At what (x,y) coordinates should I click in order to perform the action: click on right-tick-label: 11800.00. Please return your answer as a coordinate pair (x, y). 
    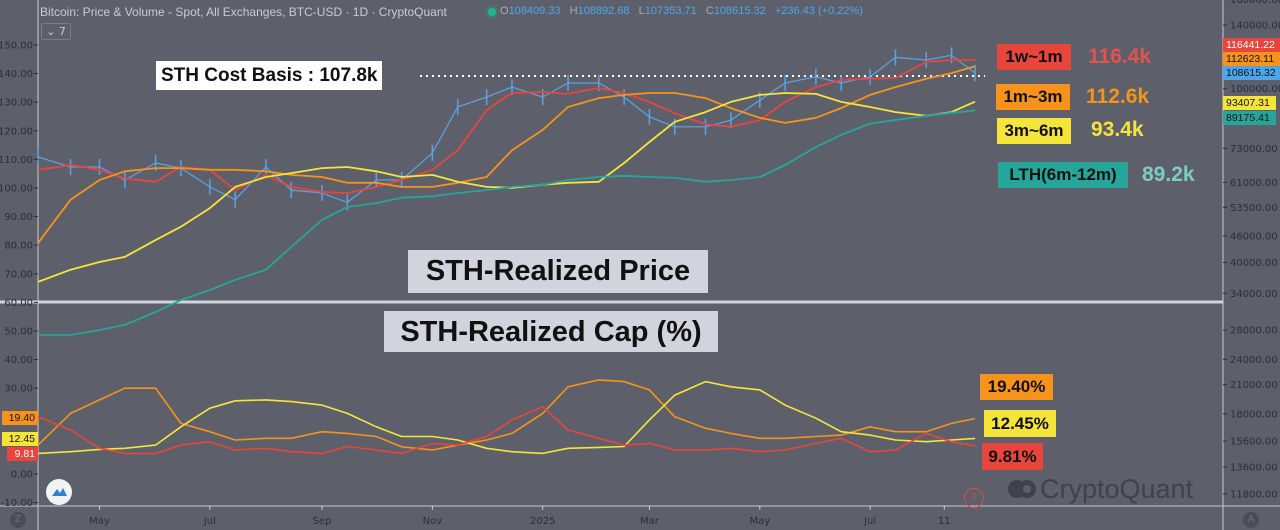
    Looking at the image, I should click on (1254, 494).